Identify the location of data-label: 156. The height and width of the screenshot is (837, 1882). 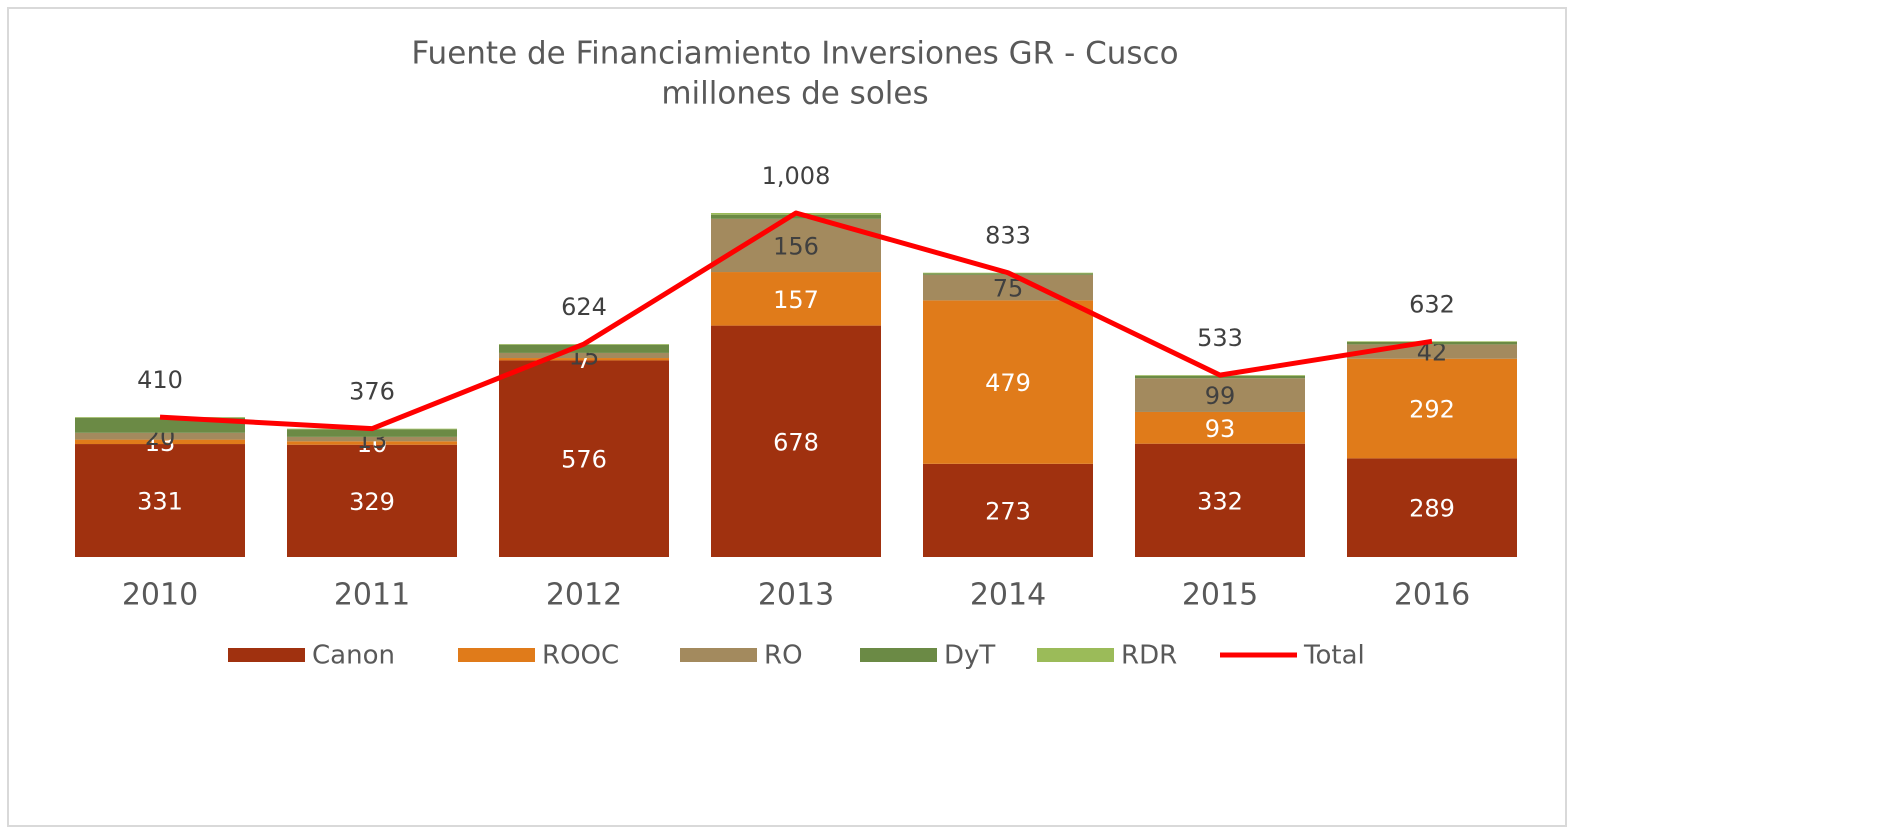
(796, 246).